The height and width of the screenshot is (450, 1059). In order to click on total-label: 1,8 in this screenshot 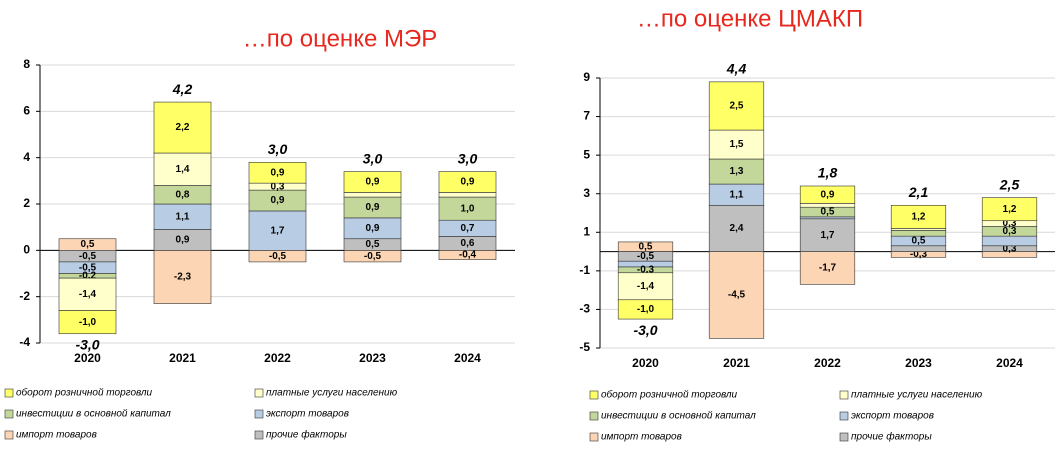, I will do `click(828, 173)`.